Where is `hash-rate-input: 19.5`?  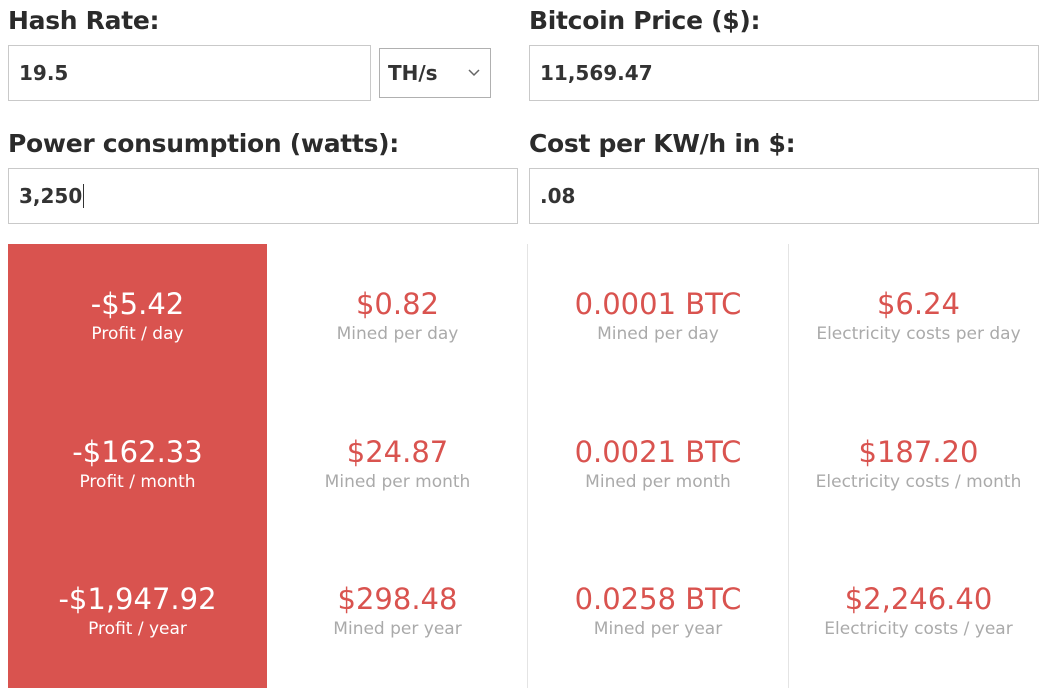 hash-rate-input: 19.5 is located at coordinates (189, 73).